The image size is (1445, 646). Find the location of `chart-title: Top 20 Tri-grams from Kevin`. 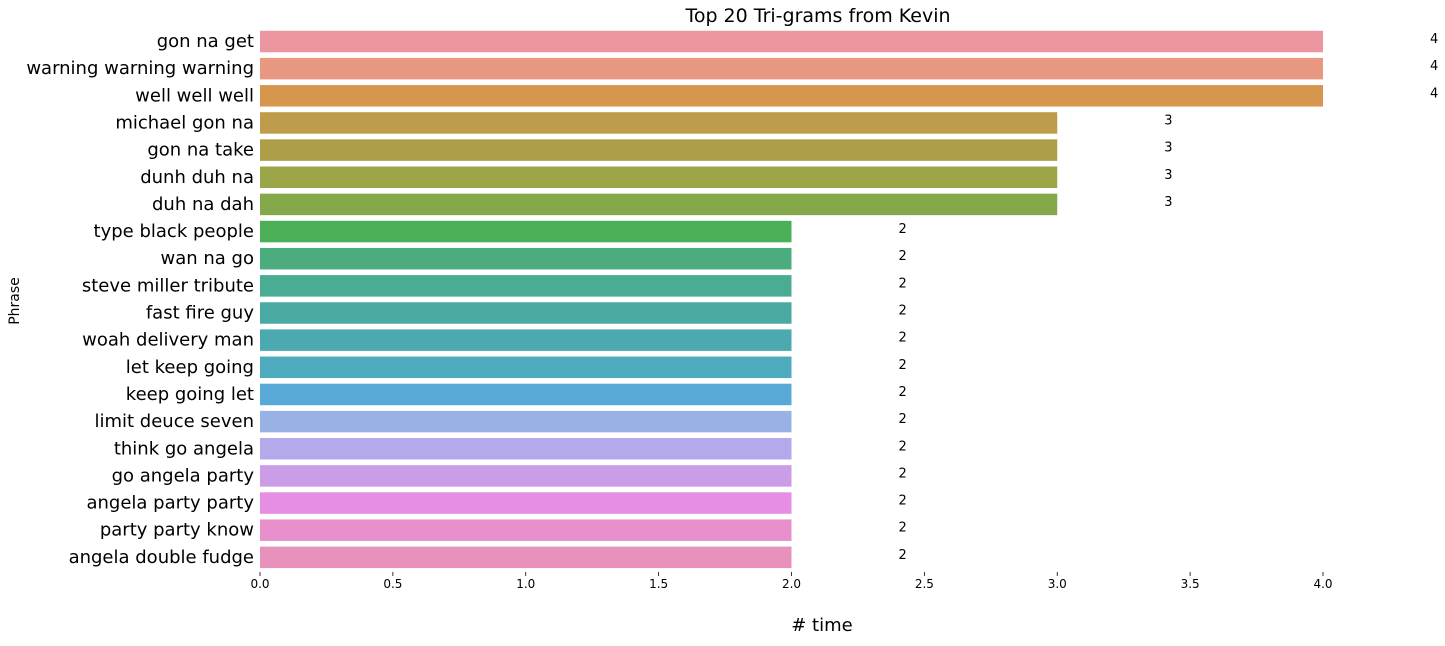

chart-title: Top 20 Tri-grams from Kevin is located at coordinates (817, 16).